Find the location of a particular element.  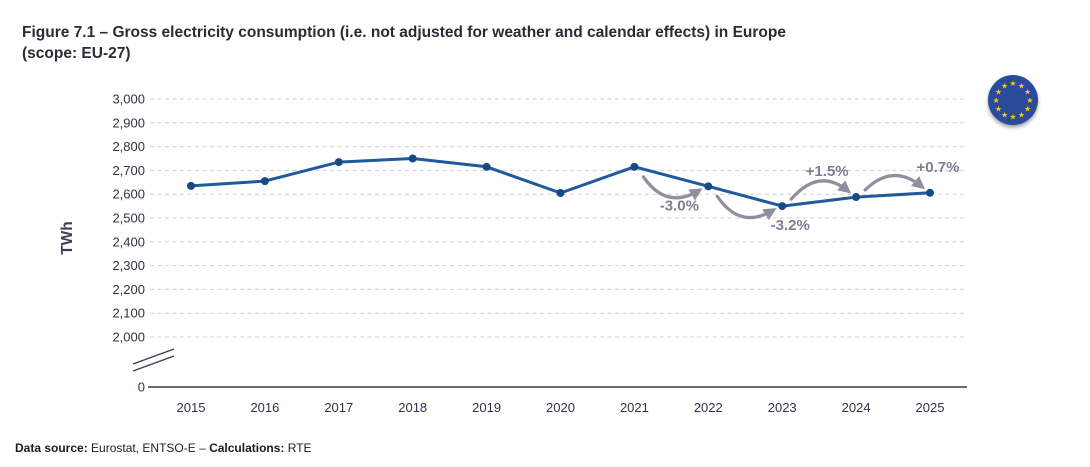

calculations-label: Calculations: is located at coordinates (247, 448).